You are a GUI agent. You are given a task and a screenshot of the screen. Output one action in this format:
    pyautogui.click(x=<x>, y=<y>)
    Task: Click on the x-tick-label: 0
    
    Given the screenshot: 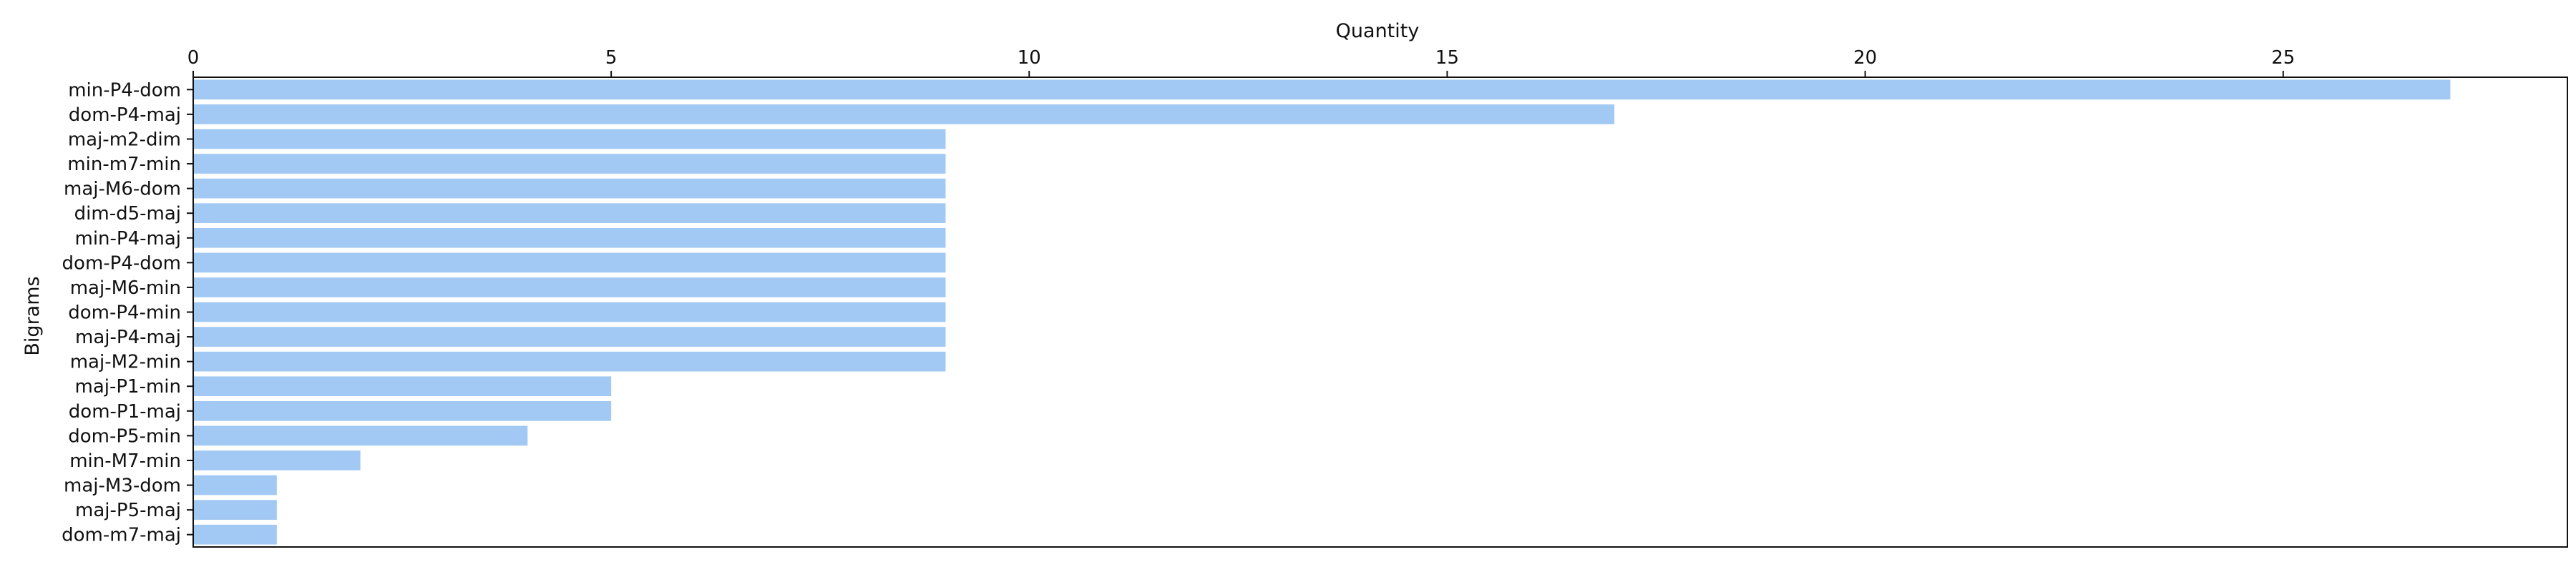 What is the action you would take?
    pyautogui.click(x=193, y=58)
    